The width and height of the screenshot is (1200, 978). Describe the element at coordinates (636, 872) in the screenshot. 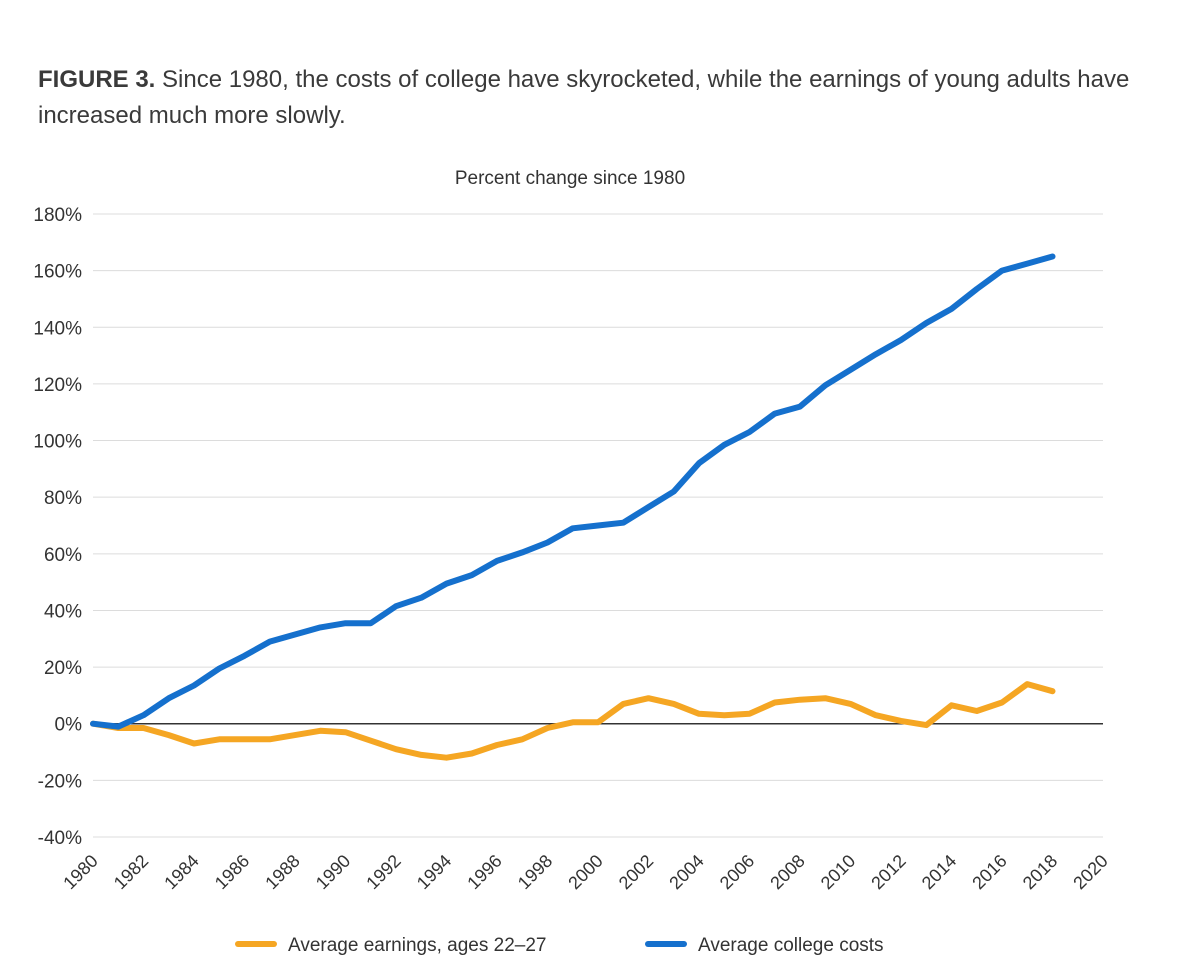

I see `x-tick-label: 2002` at that location.